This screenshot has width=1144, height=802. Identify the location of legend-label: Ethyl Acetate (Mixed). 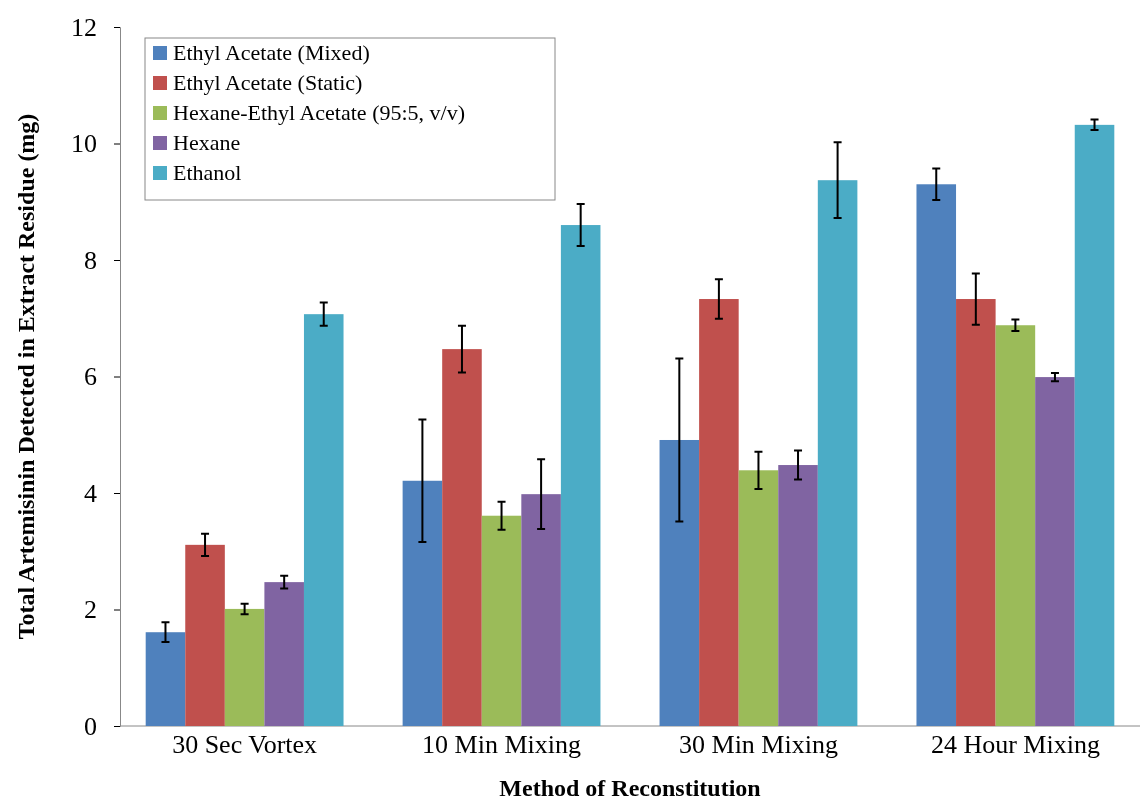
(271, 52).